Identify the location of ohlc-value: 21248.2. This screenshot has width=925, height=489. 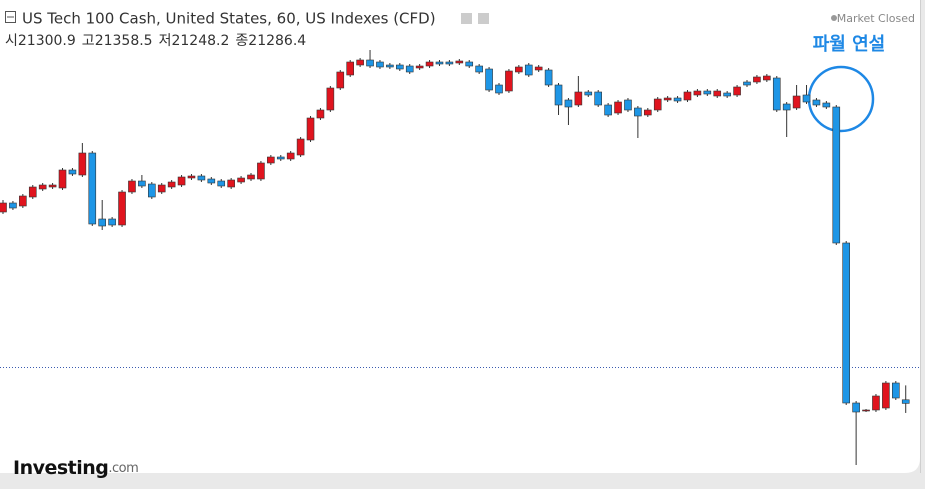
(200, 41).